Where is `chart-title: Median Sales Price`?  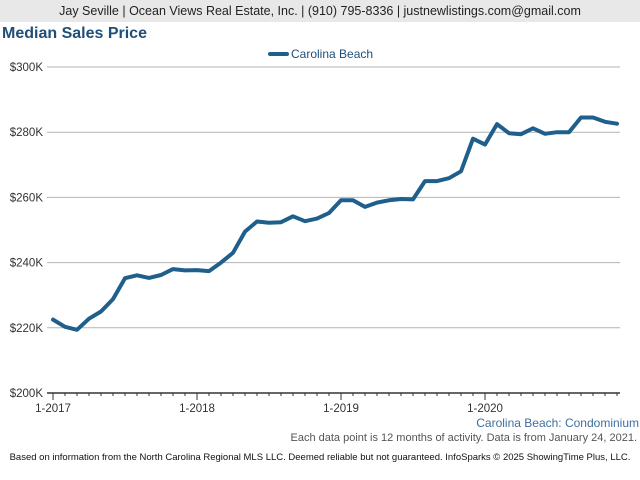 chart-title: Median Sales Price is located at coordinates (74, 33).